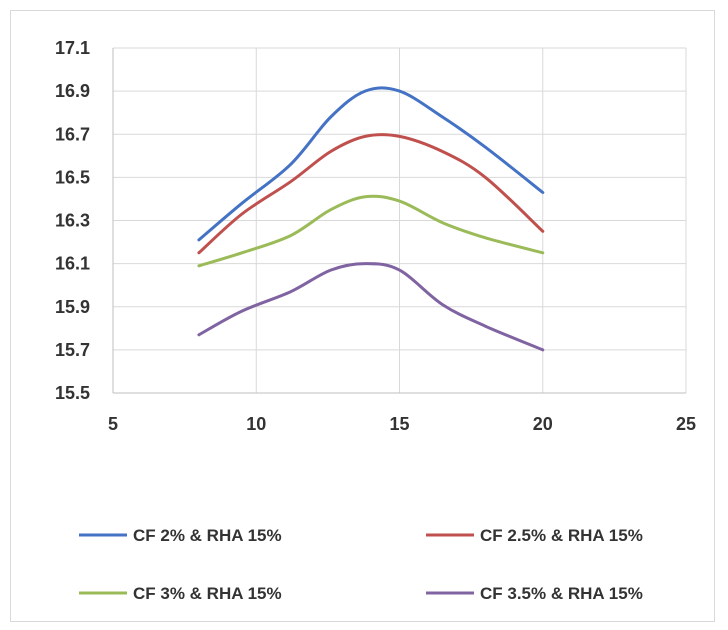 The image size is (728, 630). Describe the element at coordinates (72, 91) in the screenshot. I see `y-tick-label: 16.9` at that location.